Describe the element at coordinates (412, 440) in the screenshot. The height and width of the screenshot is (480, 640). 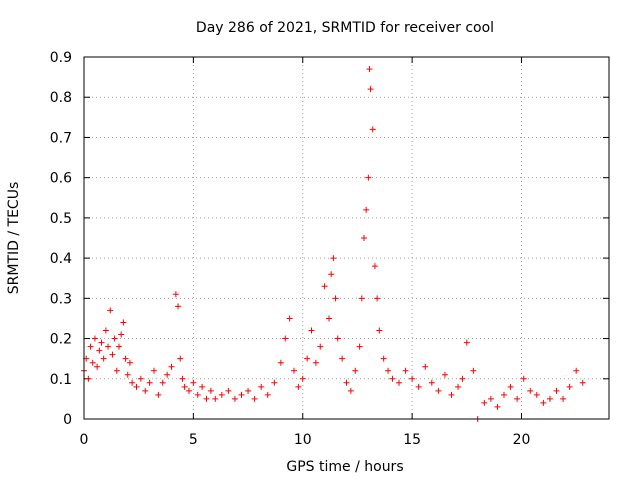
I see `x-tick-label: 15` at that location.